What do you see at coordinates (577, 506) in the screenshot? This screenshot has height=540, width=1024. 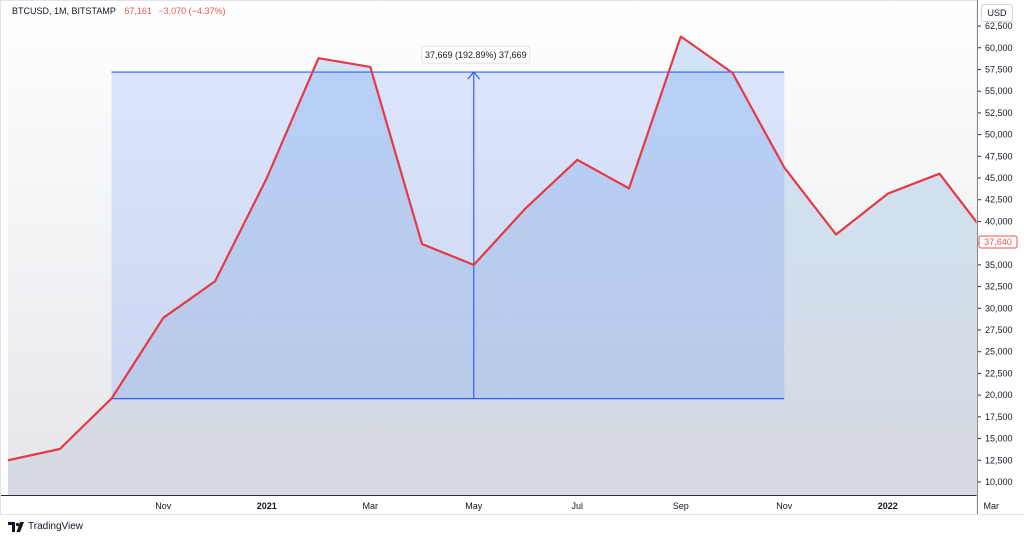 I see `time-axis-tick-label: Jul` at bounding box center [577, 506].